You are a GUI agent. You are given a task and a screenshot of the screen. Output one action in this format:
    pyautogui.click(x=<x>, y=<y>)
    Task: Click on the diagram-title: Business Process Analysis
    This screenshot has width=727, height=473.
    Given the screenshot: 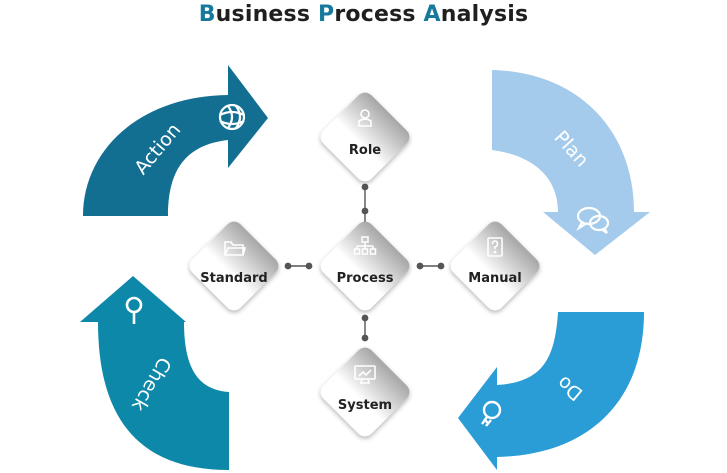 What is the action you would take?
    pyautogui.click(x=363, y=14)
    